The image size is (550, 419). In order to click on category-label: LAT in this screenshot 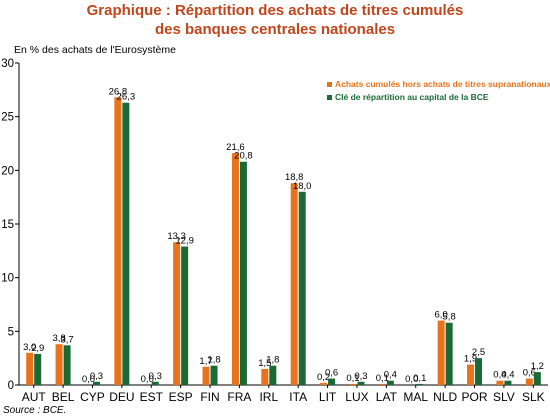, I will do `click(387, 397)`.